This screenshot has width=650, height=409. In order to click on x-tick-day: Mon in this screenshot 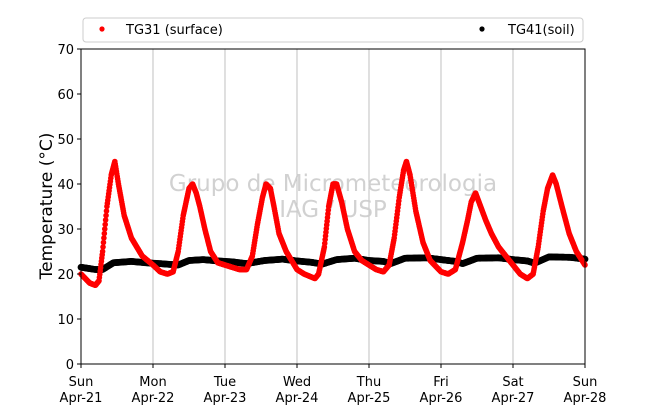, I will do `click(152, 382)`.